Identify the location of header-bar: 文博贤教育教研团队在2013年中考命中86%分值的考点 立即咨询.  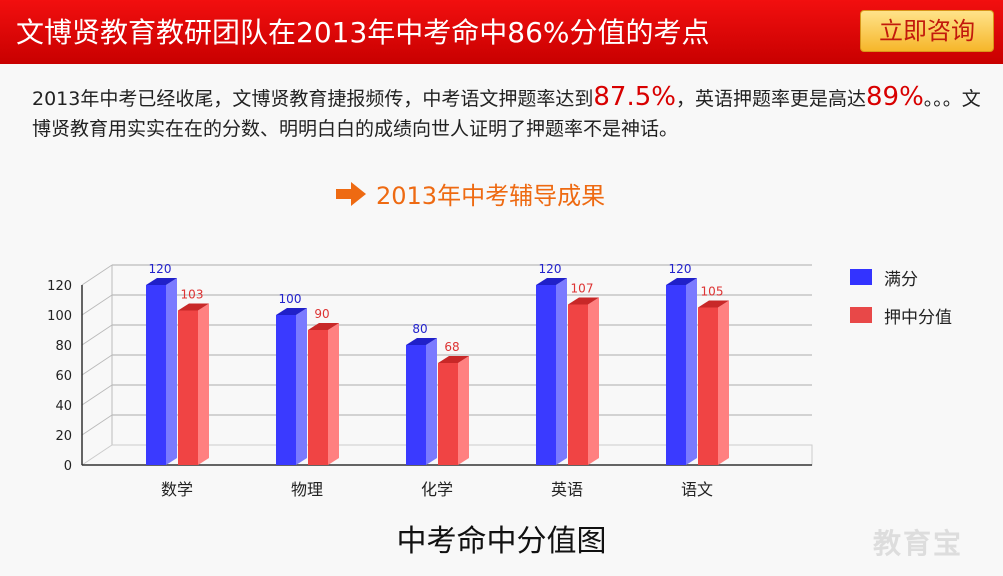
(501, 32).